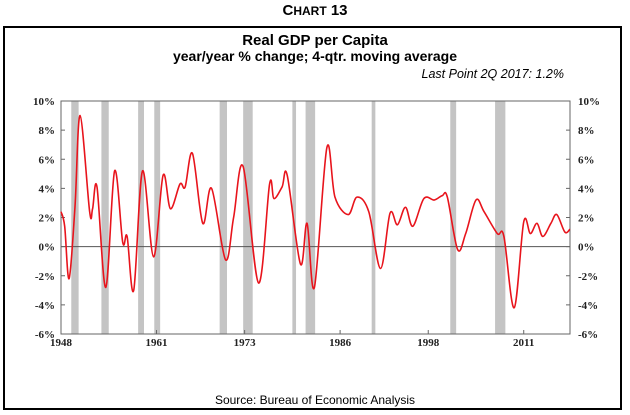 Image resolution: width=630 pixels, height=415 pixels. I want to click on heading-number: 13, so click(339, 10).